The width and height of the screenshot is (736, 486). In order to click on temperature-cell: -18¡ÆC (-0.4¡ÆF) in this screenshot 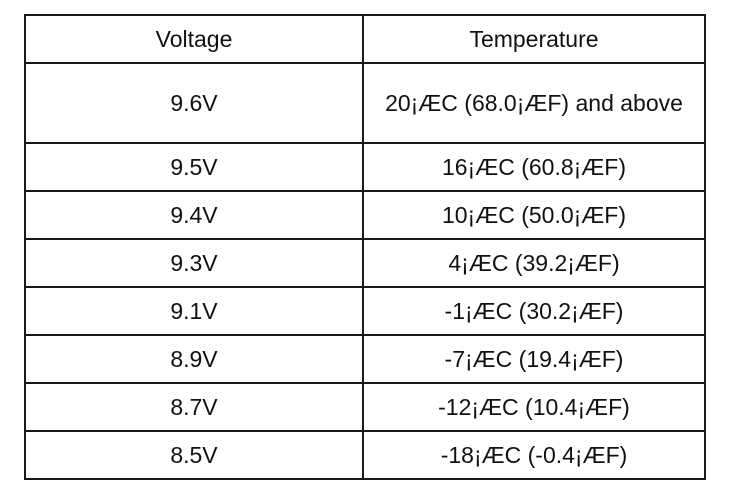, I will do `click(534, 455)`.